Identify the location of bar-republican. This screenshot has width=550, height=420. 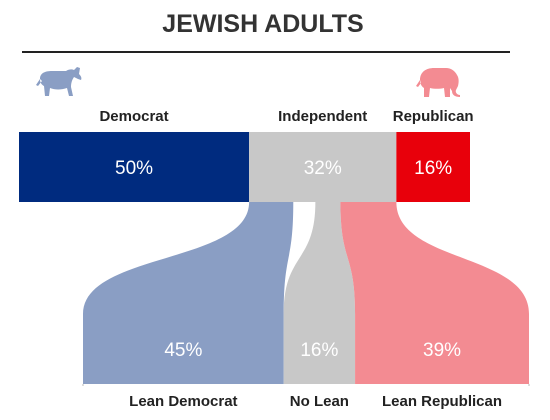
(433, 167).